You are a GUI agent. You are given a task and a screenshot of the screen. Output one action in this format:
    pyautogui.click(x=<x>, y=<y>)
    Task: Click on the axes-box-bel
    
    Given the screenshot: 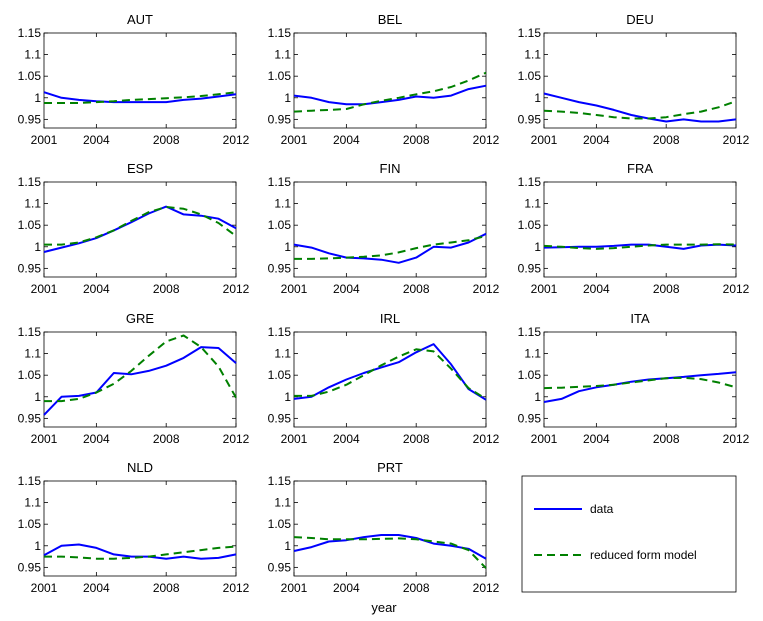 What is the action you would take?
    pyautogui.click(x=390, y=80)
    